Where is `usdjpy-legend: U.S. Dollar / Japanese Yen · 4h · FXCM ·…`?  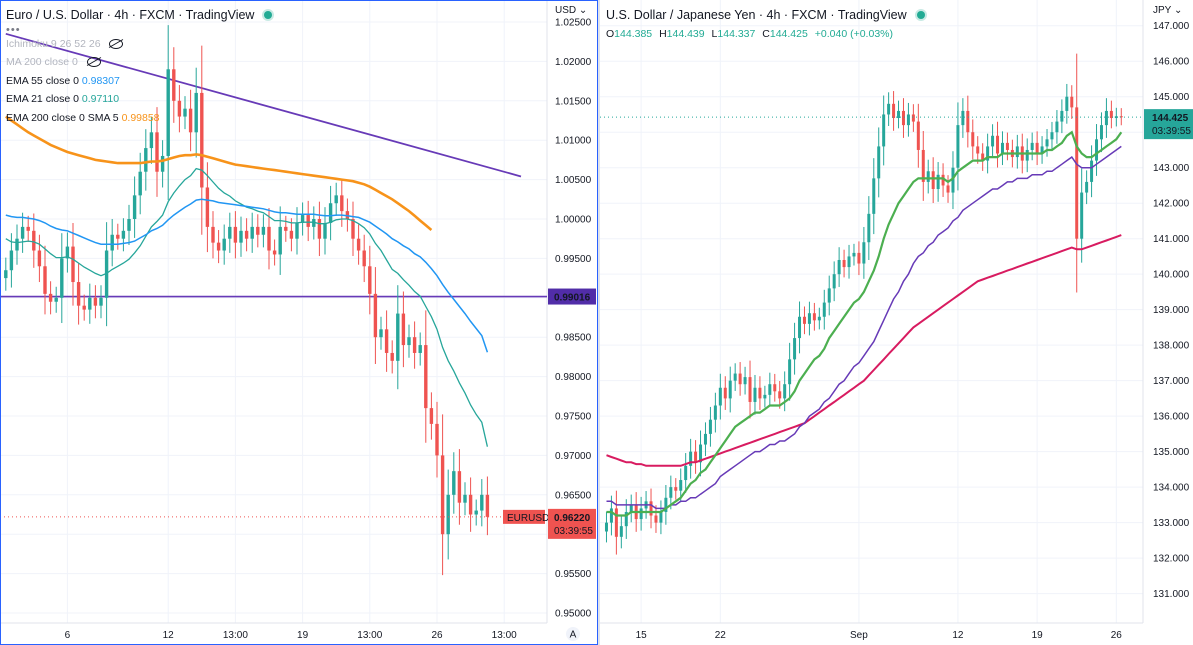 usdjpy-legend: U.S. Dollar / Japanese Yen · 4h · FXCM ·… is located at coordinates (765, 24).